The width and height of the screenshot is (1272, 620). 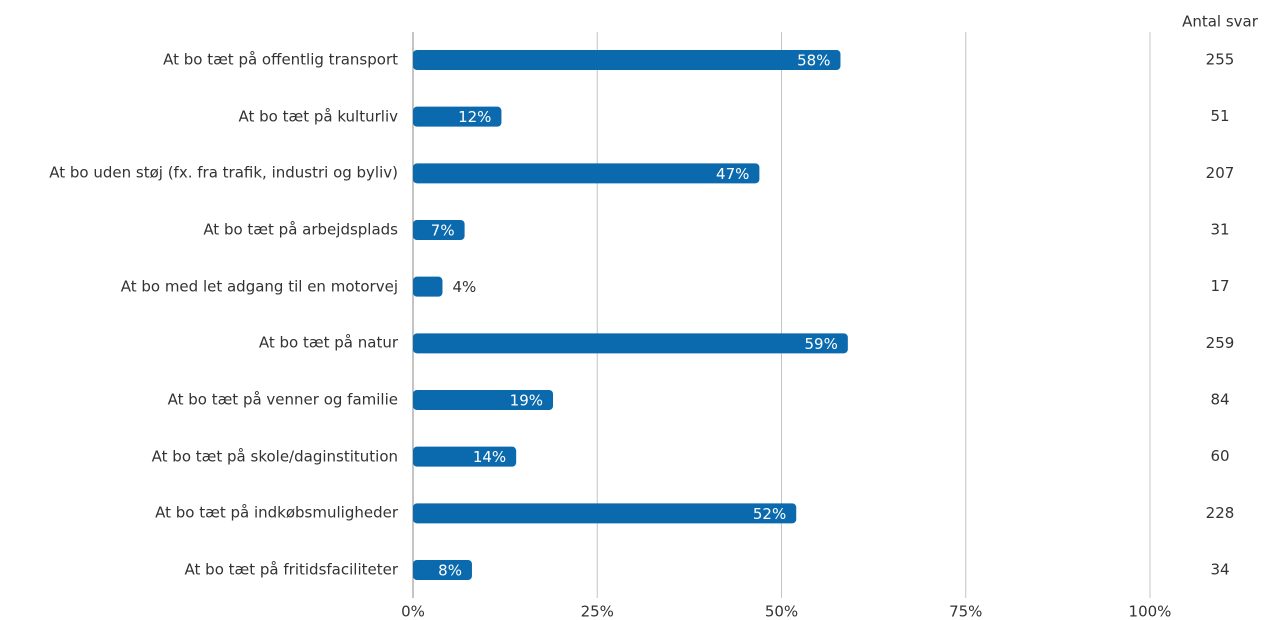 What do you see at coordinates (781, 611) in the screenshot?
I see `x-tick-label: 50%` at bounding box center [781, 611].